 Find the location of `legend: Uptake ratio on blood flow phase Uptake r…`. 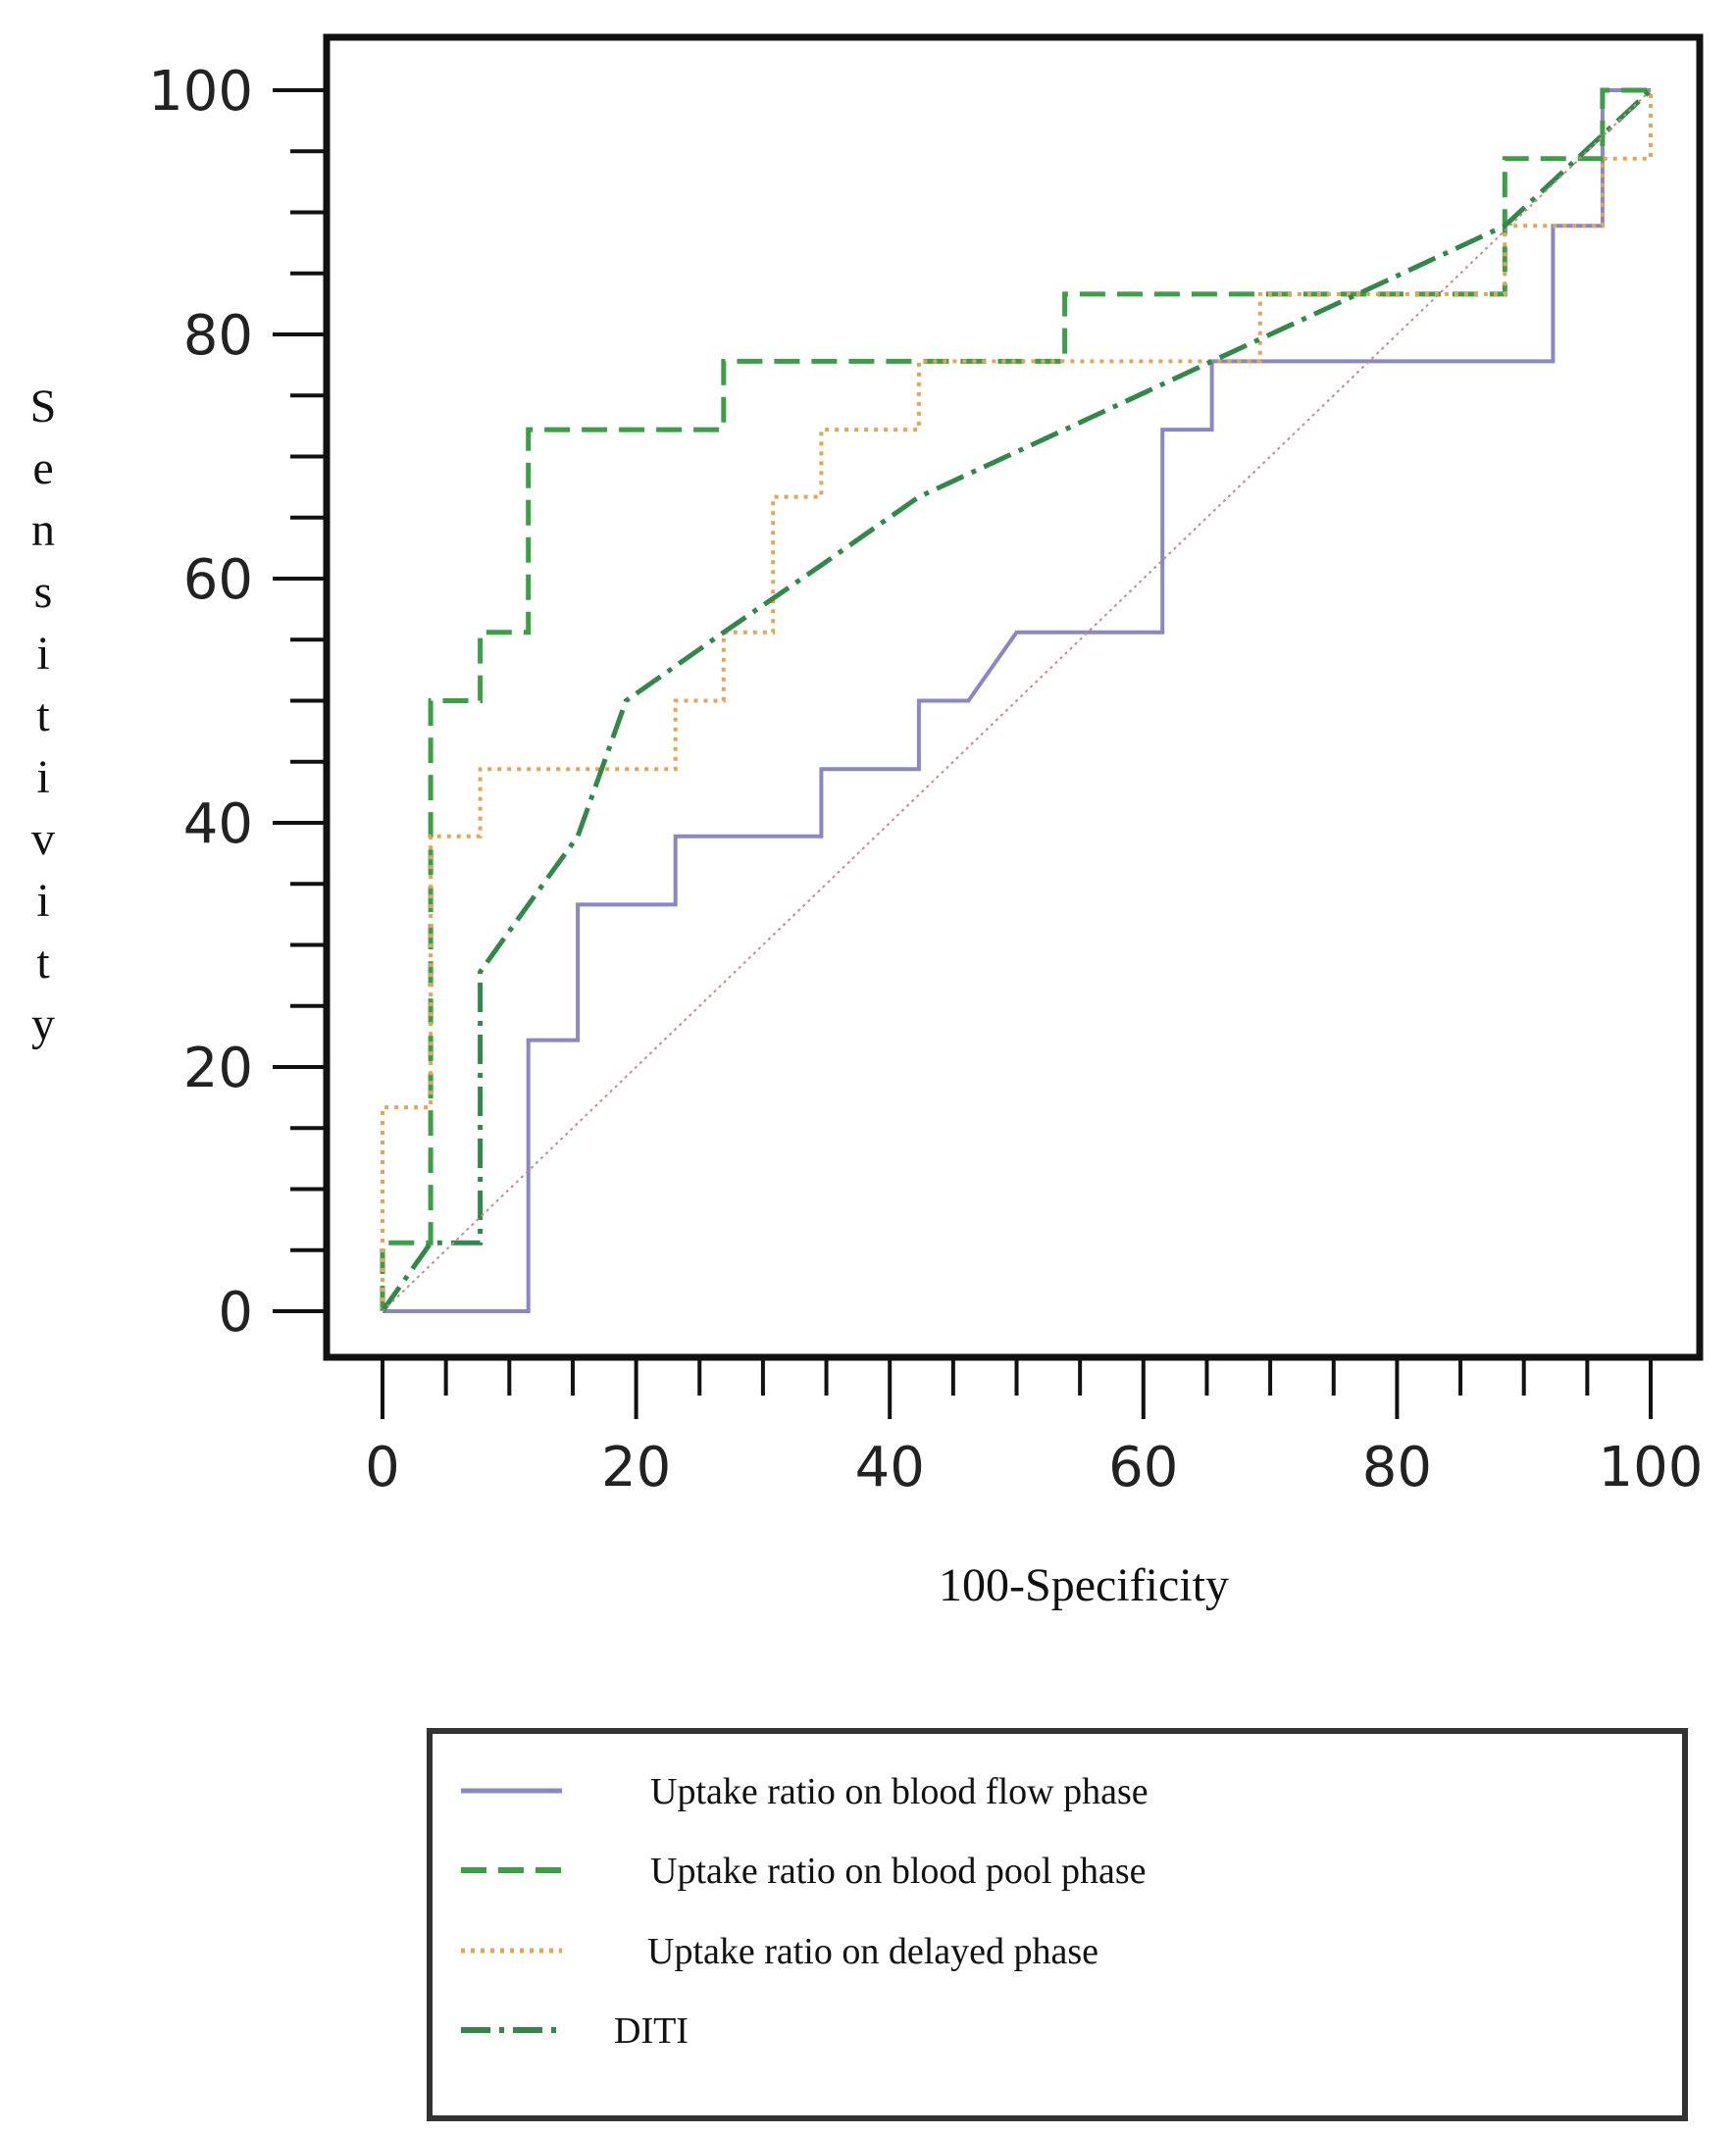

legend: Uptake ratio on blood flow phase Uptake r… is located at coordinates (1057, 1924).